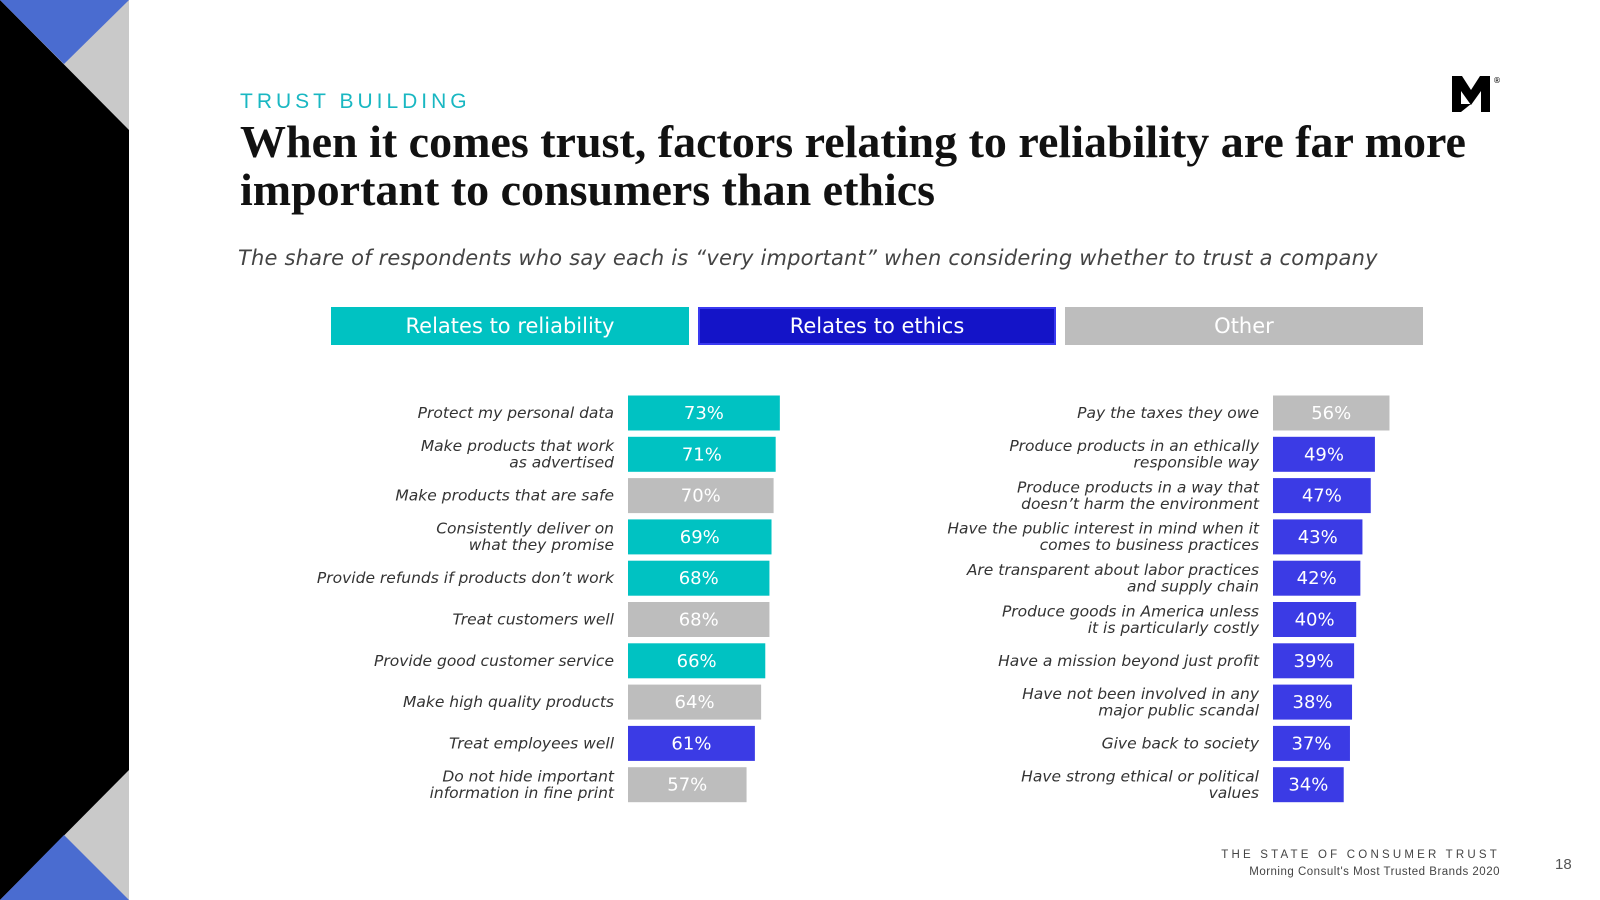 The height and width of the screenshot is (900, 1600). I want to click on bar-value-label: 61%, so click(691, 743).